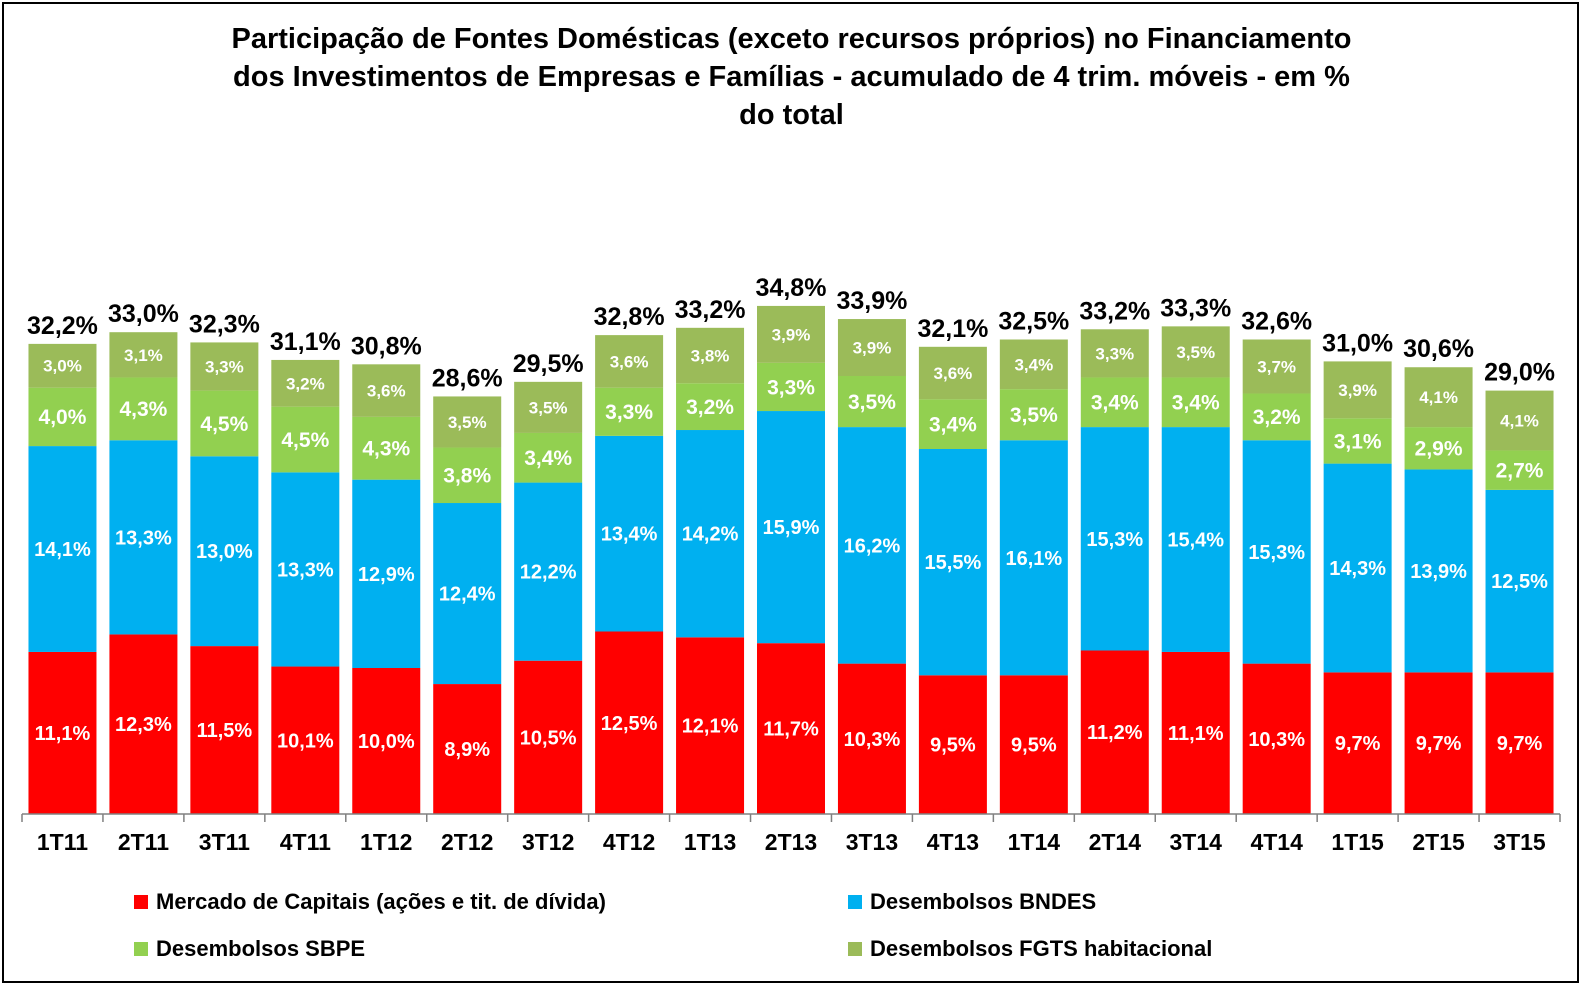  Describe the element at coordinates (548, 364) in the screenshot. I see `total-label: 29,5%` at that location.